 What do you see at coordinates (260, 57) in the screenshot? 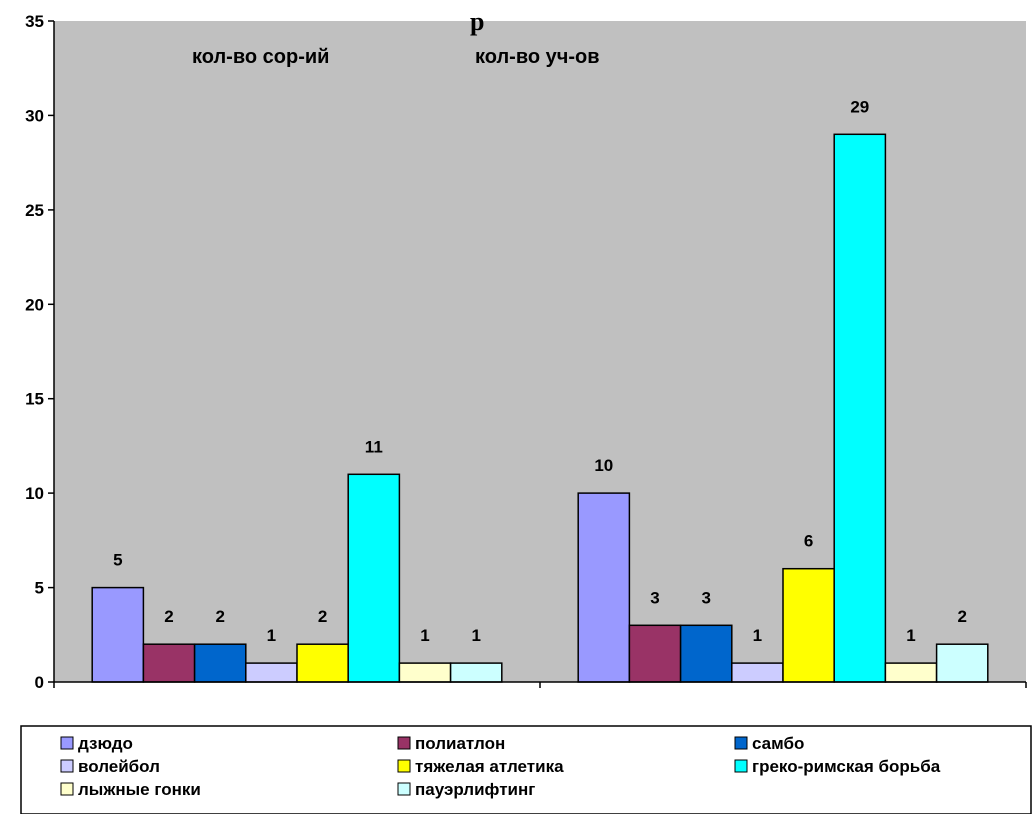
I see `group-title-0: кол-во сор-ий` at bounding box center [260, 57].